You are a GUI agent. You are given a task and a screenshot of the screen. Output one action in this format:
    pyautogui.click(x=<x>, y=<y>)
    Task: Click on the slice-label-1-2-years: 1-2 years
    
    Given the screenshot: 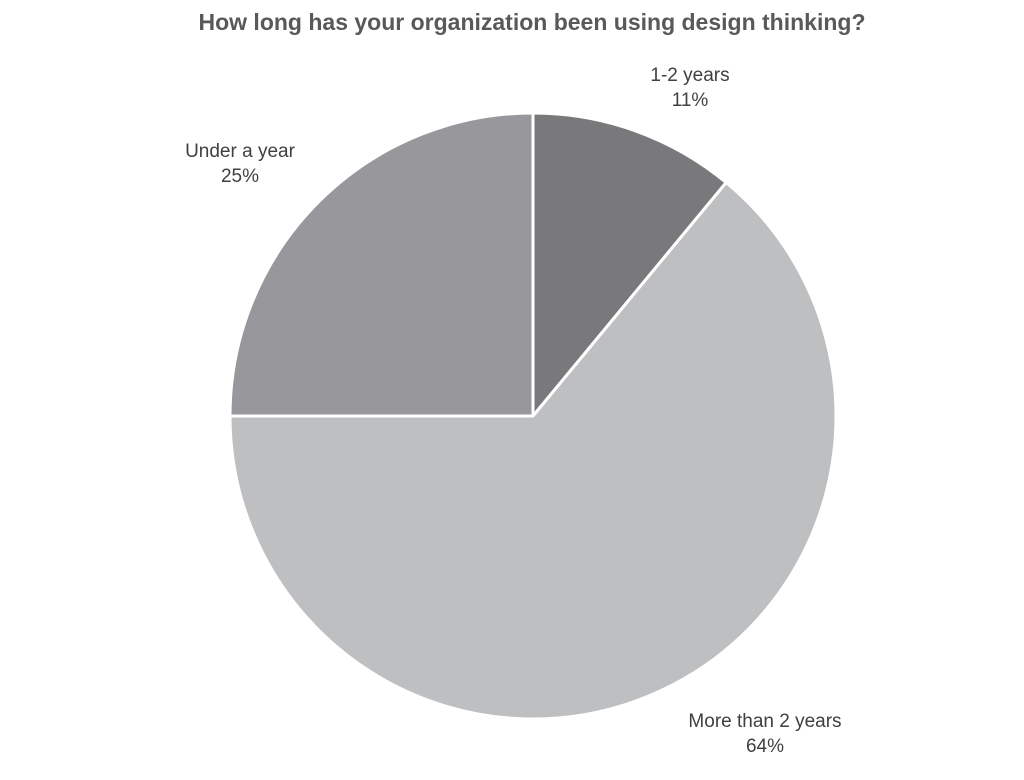 What is the action you would take?
    pyautogui.click(x=689, y=75)
    